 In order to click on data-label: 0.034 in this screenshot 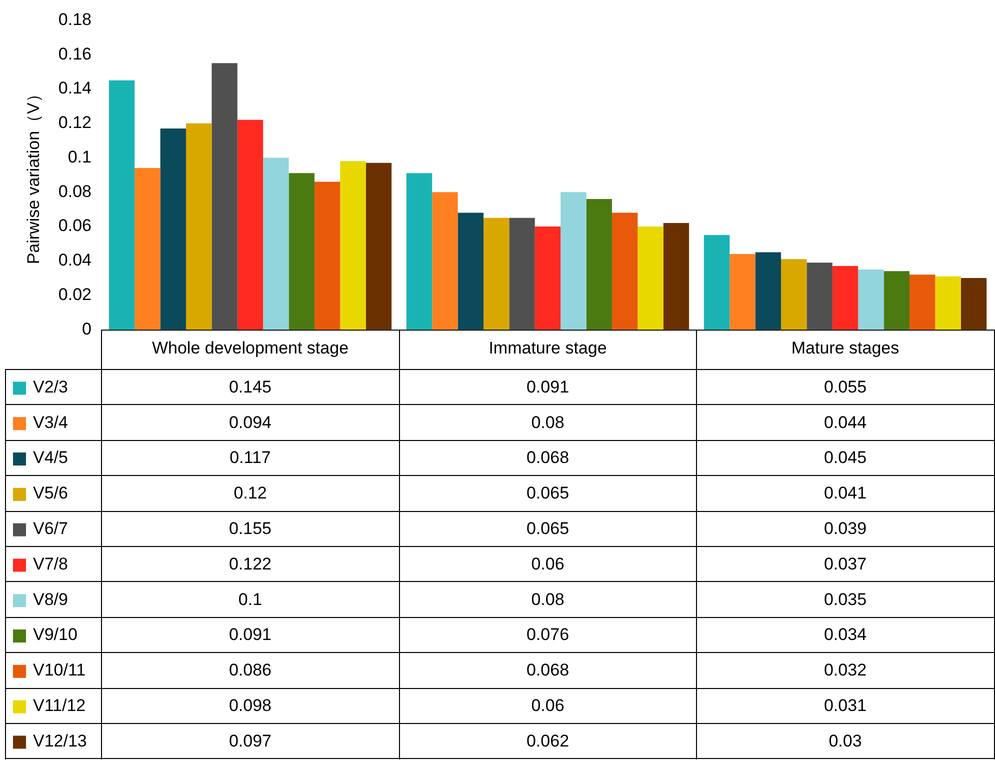, I will do `click(845, 634)`.